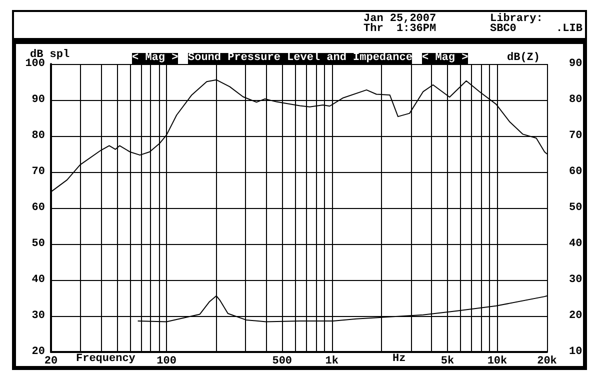  I want to click on x-tick-label: 1k, so click(332, 362).